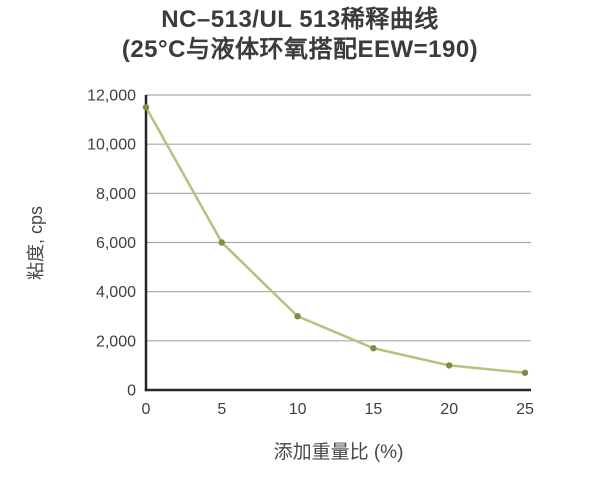 The width and height of the screenshot is (600, 500). Describe the element at coordinates (338, 452) in the screenshot. I see `x-axis-title: 添加重量比 (%)` at that location.